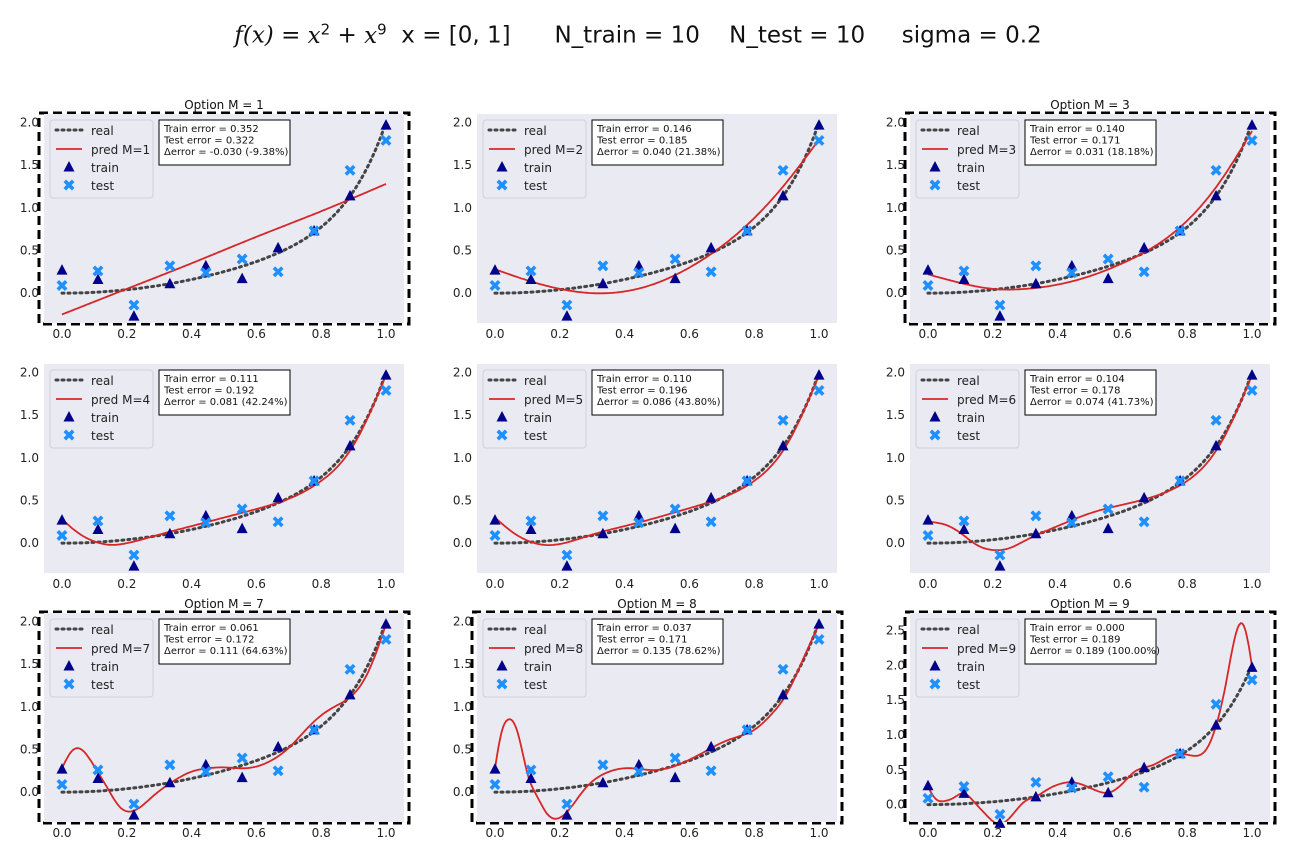 This screenshot has height=858, width=1292. What do you see at coordinates (226, 402) in the screenshot?
I see `info-line: Δerror = 0.081 (42.24%)` at bounding box center [226, 402].